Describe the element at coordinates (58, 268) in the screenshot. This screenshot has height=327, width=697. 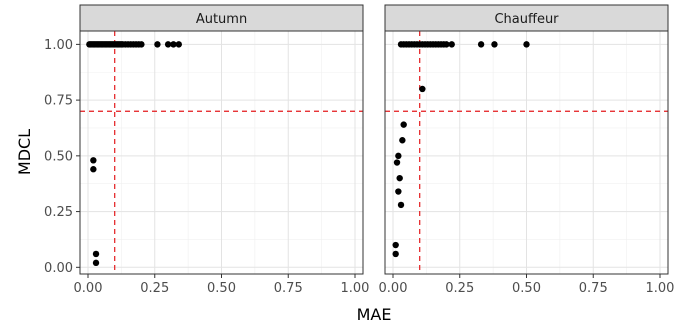
I see `y-tick-label: 0.00` at that location.